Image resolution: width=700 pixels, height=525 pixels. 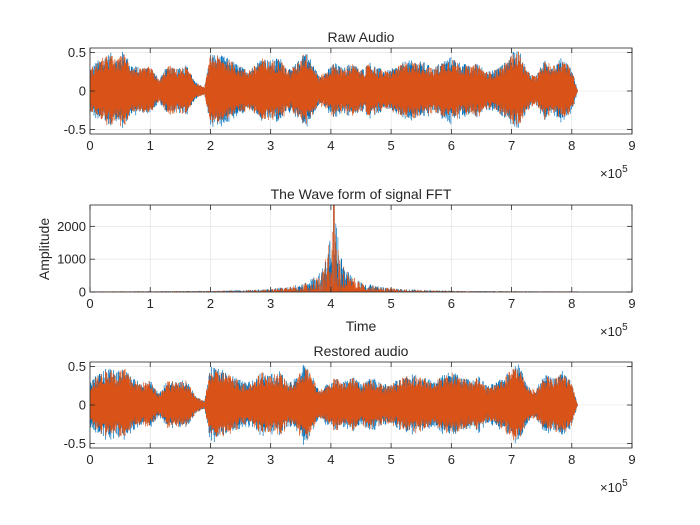 What do you see at coordinates (511, 303) in the screenshot?
I see `fft-xtick-label: 7` at bounding box center [511, 303].